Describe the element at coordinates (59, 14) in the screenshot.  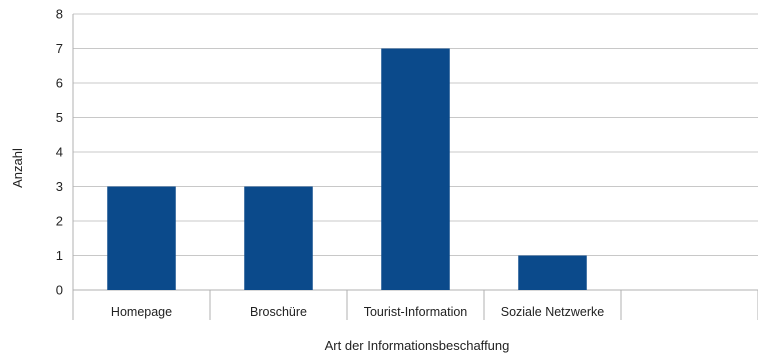
I see `y-tick-label: 8` at that location.